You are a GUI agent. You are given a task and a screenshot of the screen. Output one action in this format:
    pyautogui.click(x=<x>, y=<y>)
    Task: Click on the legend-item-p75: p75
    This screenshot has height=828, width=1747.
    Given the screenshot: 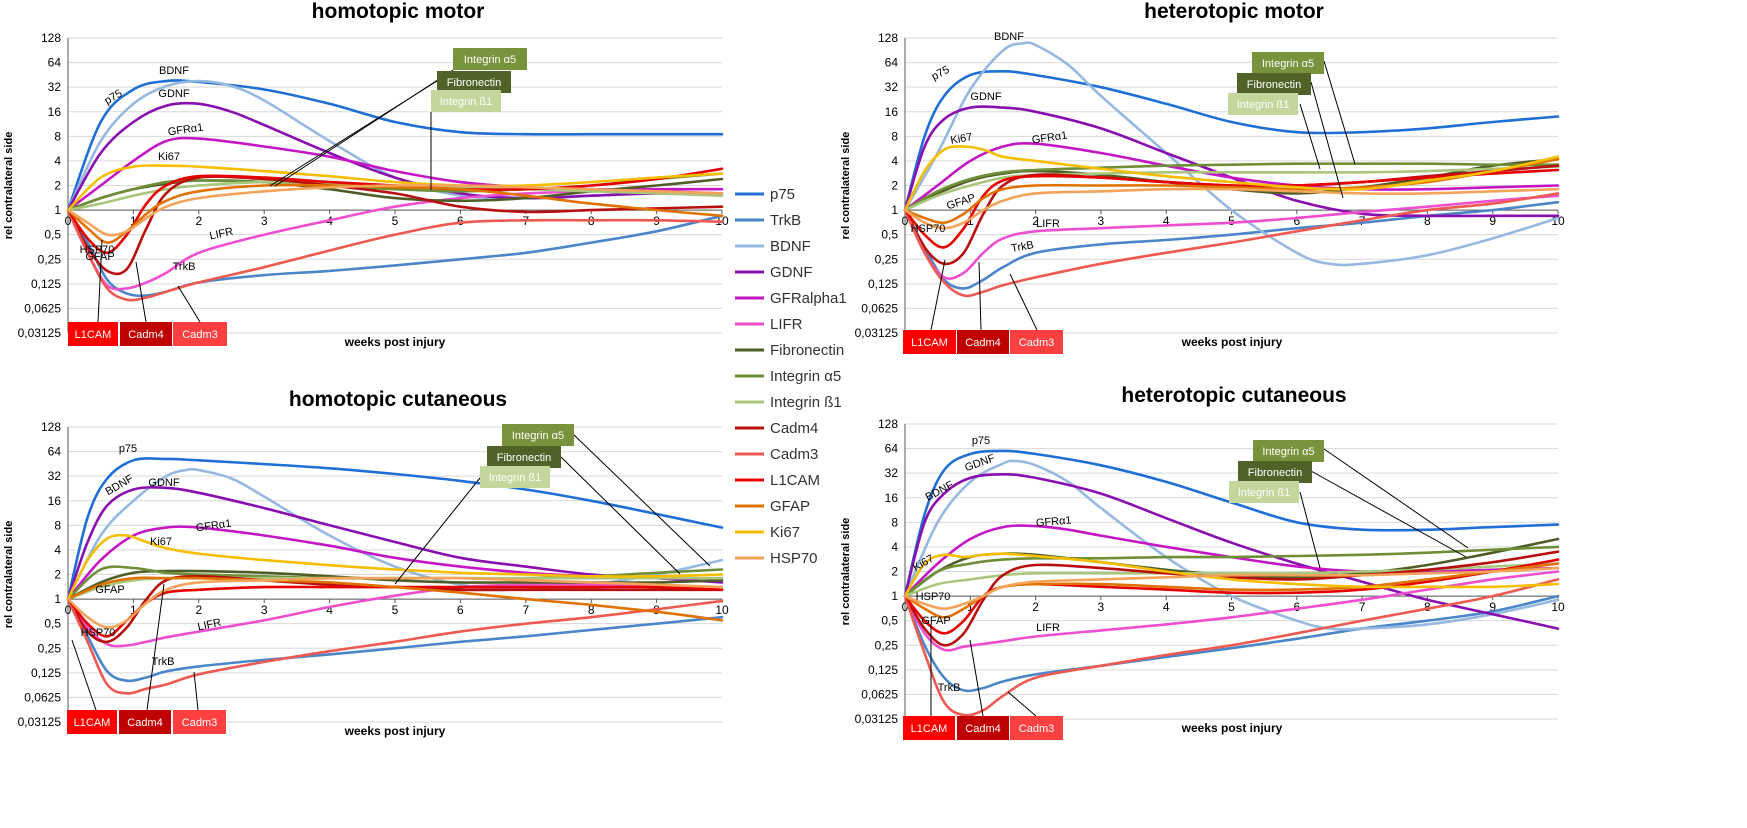 What is the action you would take?
    pyautogui.click(x=765, y=194)
    